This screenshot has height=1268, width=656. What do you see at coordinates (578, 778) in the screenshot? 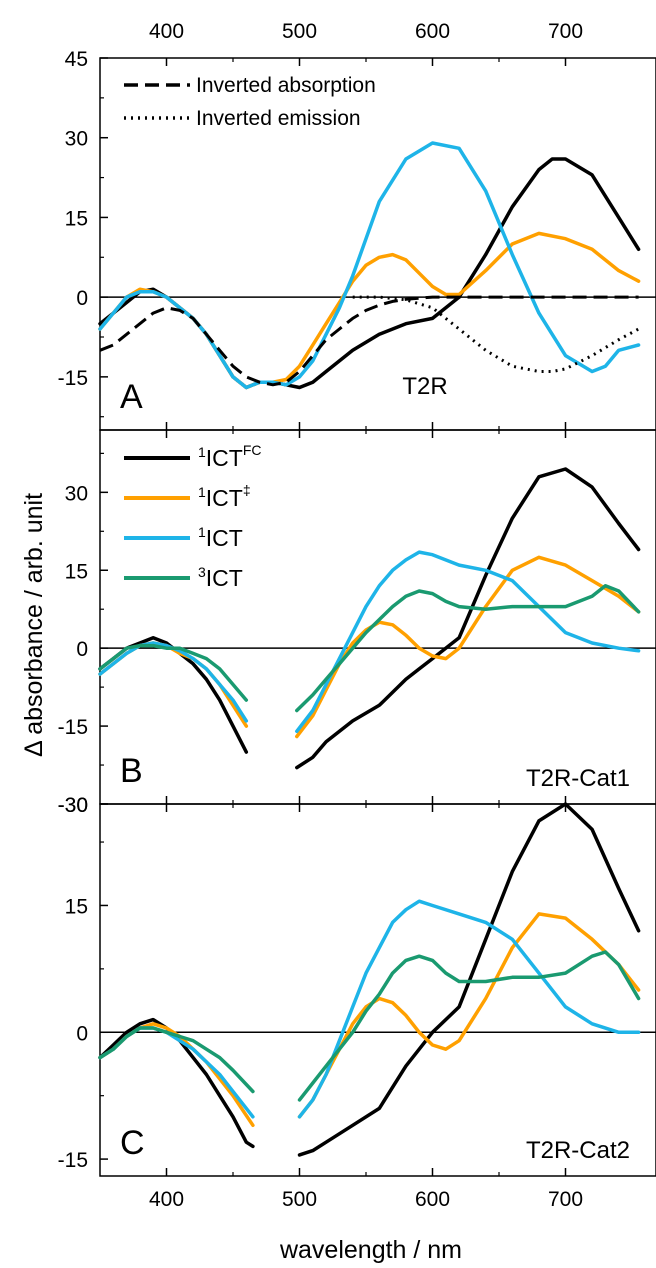
I see `sample-label: T2R-Cat1` at bounding box center [578, 778].